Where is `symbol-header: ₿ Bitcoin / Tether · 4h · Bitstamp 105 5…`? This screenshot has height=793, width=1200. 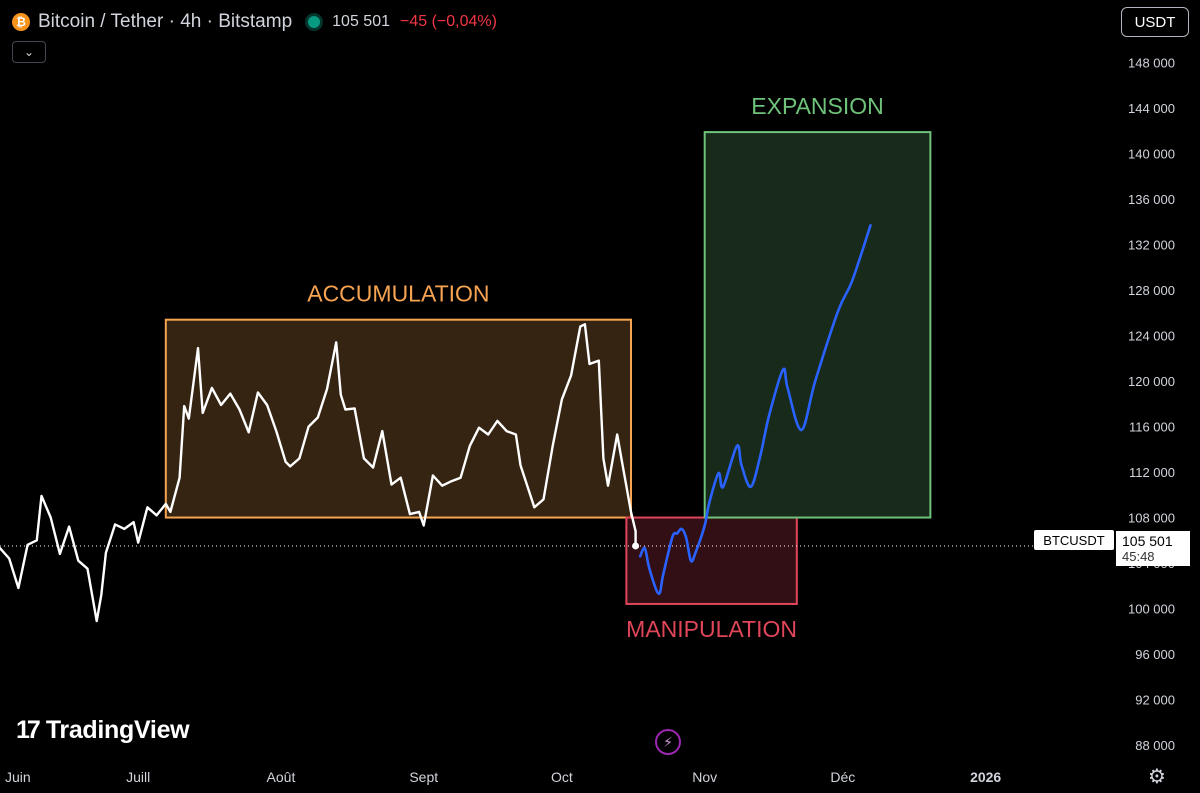
symbol-header: ₿ Bitcoin / Tether · 4h · Bitstamp 105 5… is located at coordinates (254, 22).